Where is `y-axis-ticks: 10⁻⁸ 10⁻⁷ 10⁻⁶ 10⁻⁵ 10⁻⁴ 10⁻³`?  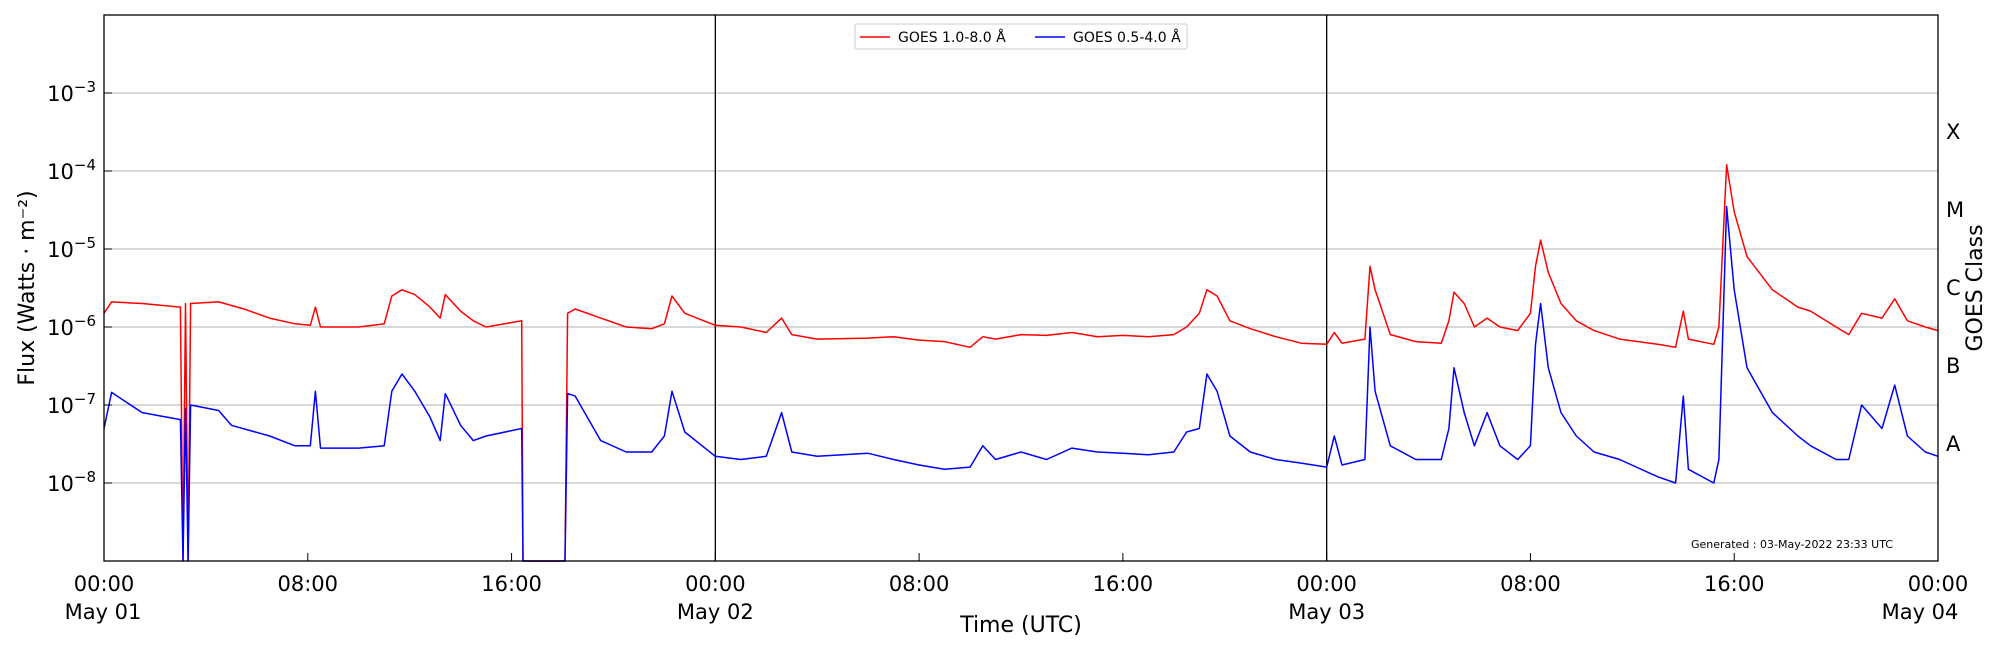 y-axis-ticks: 10⁻⁸ 10⁻⁷ 10⁻⁶ 10⁻⁵ 10⁻⁴ 10⁻³ is located at coordinates (79, 287).